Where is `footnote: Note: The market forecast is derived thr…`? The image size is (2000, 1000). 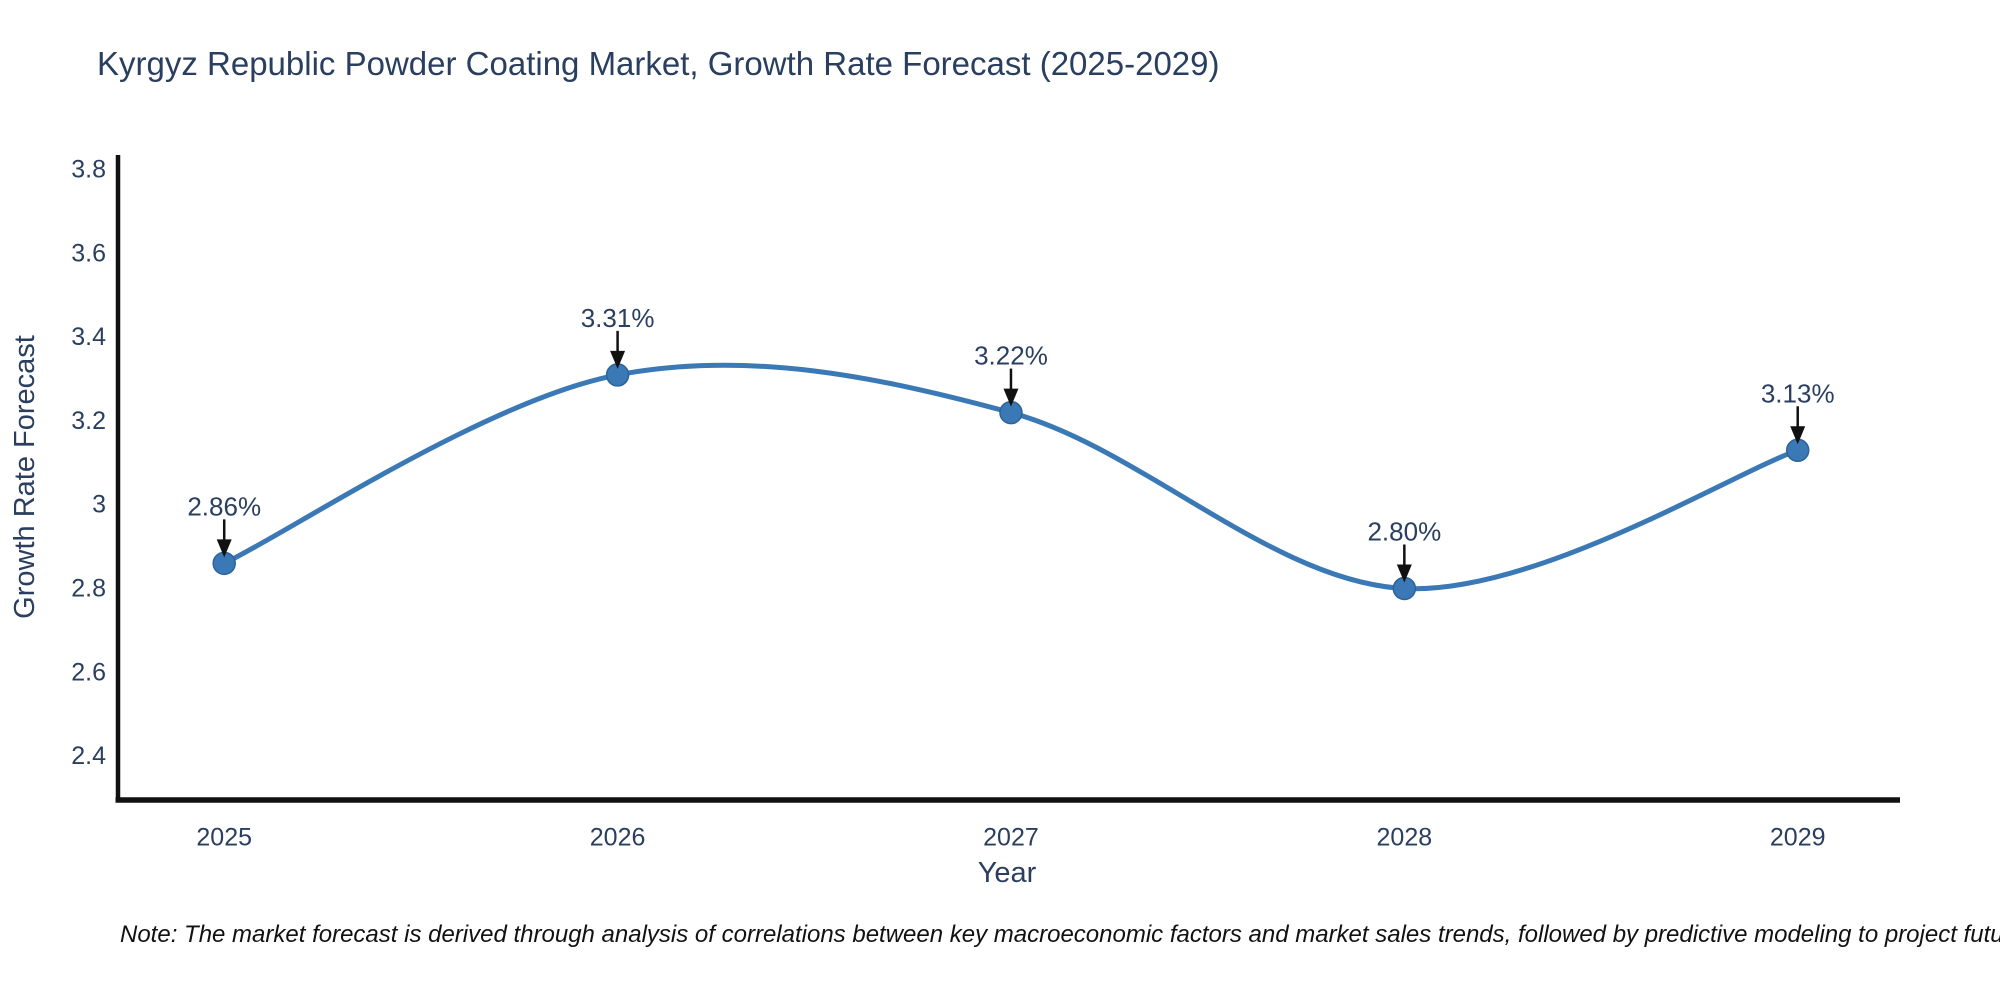 footnote: Note: The market forecast is derived thr… is located at coordinates (1060, 934).